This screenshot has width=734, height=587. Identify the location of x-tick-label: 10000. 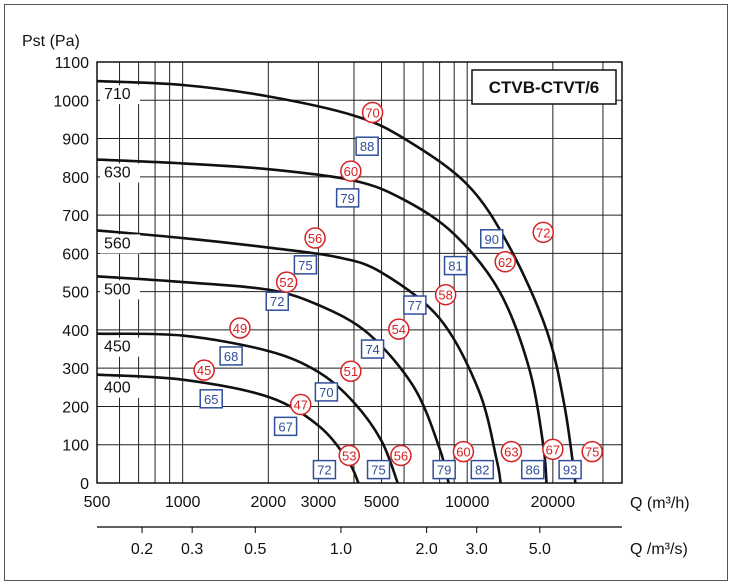
(467, 502).